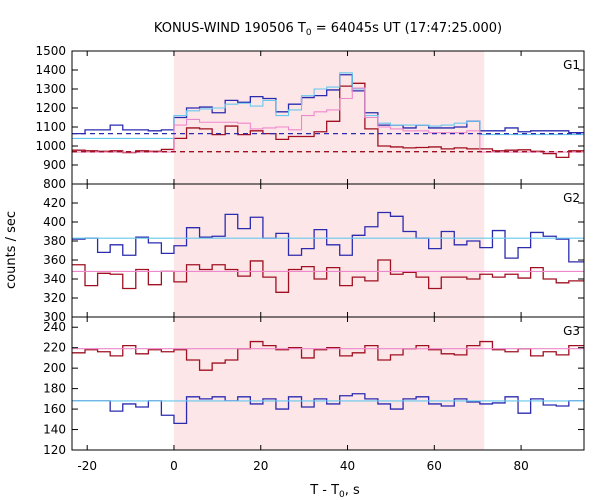  I want to click on x-tick-label: 80, so click(520, 466).